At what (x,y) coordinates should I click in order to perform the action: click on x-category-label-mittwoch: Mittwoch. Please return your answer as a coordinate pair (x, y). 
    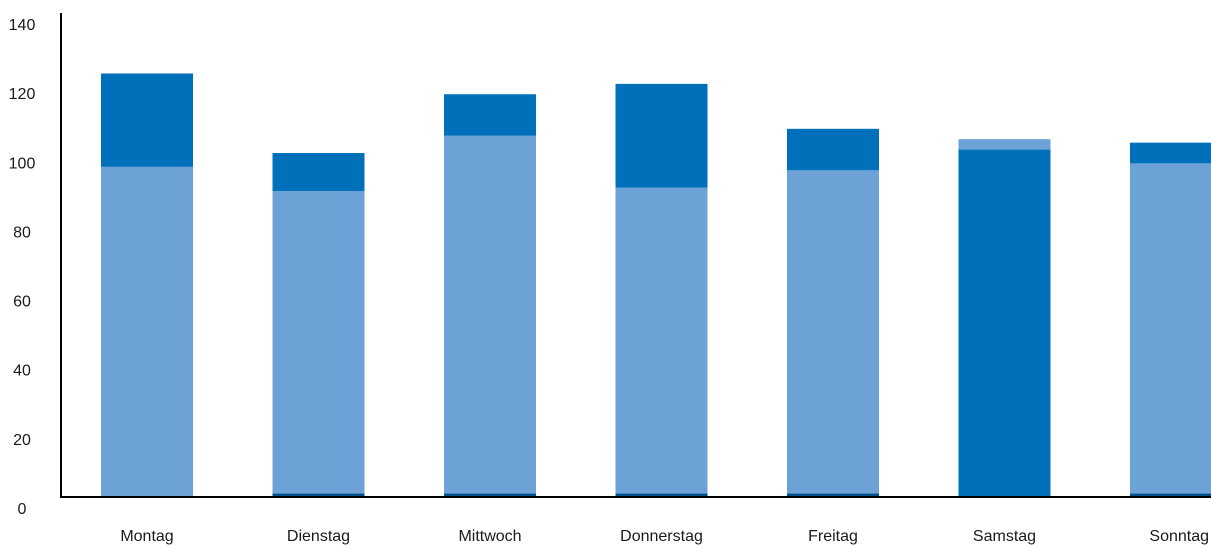
    Looking at the image, I should click on (489, 536).